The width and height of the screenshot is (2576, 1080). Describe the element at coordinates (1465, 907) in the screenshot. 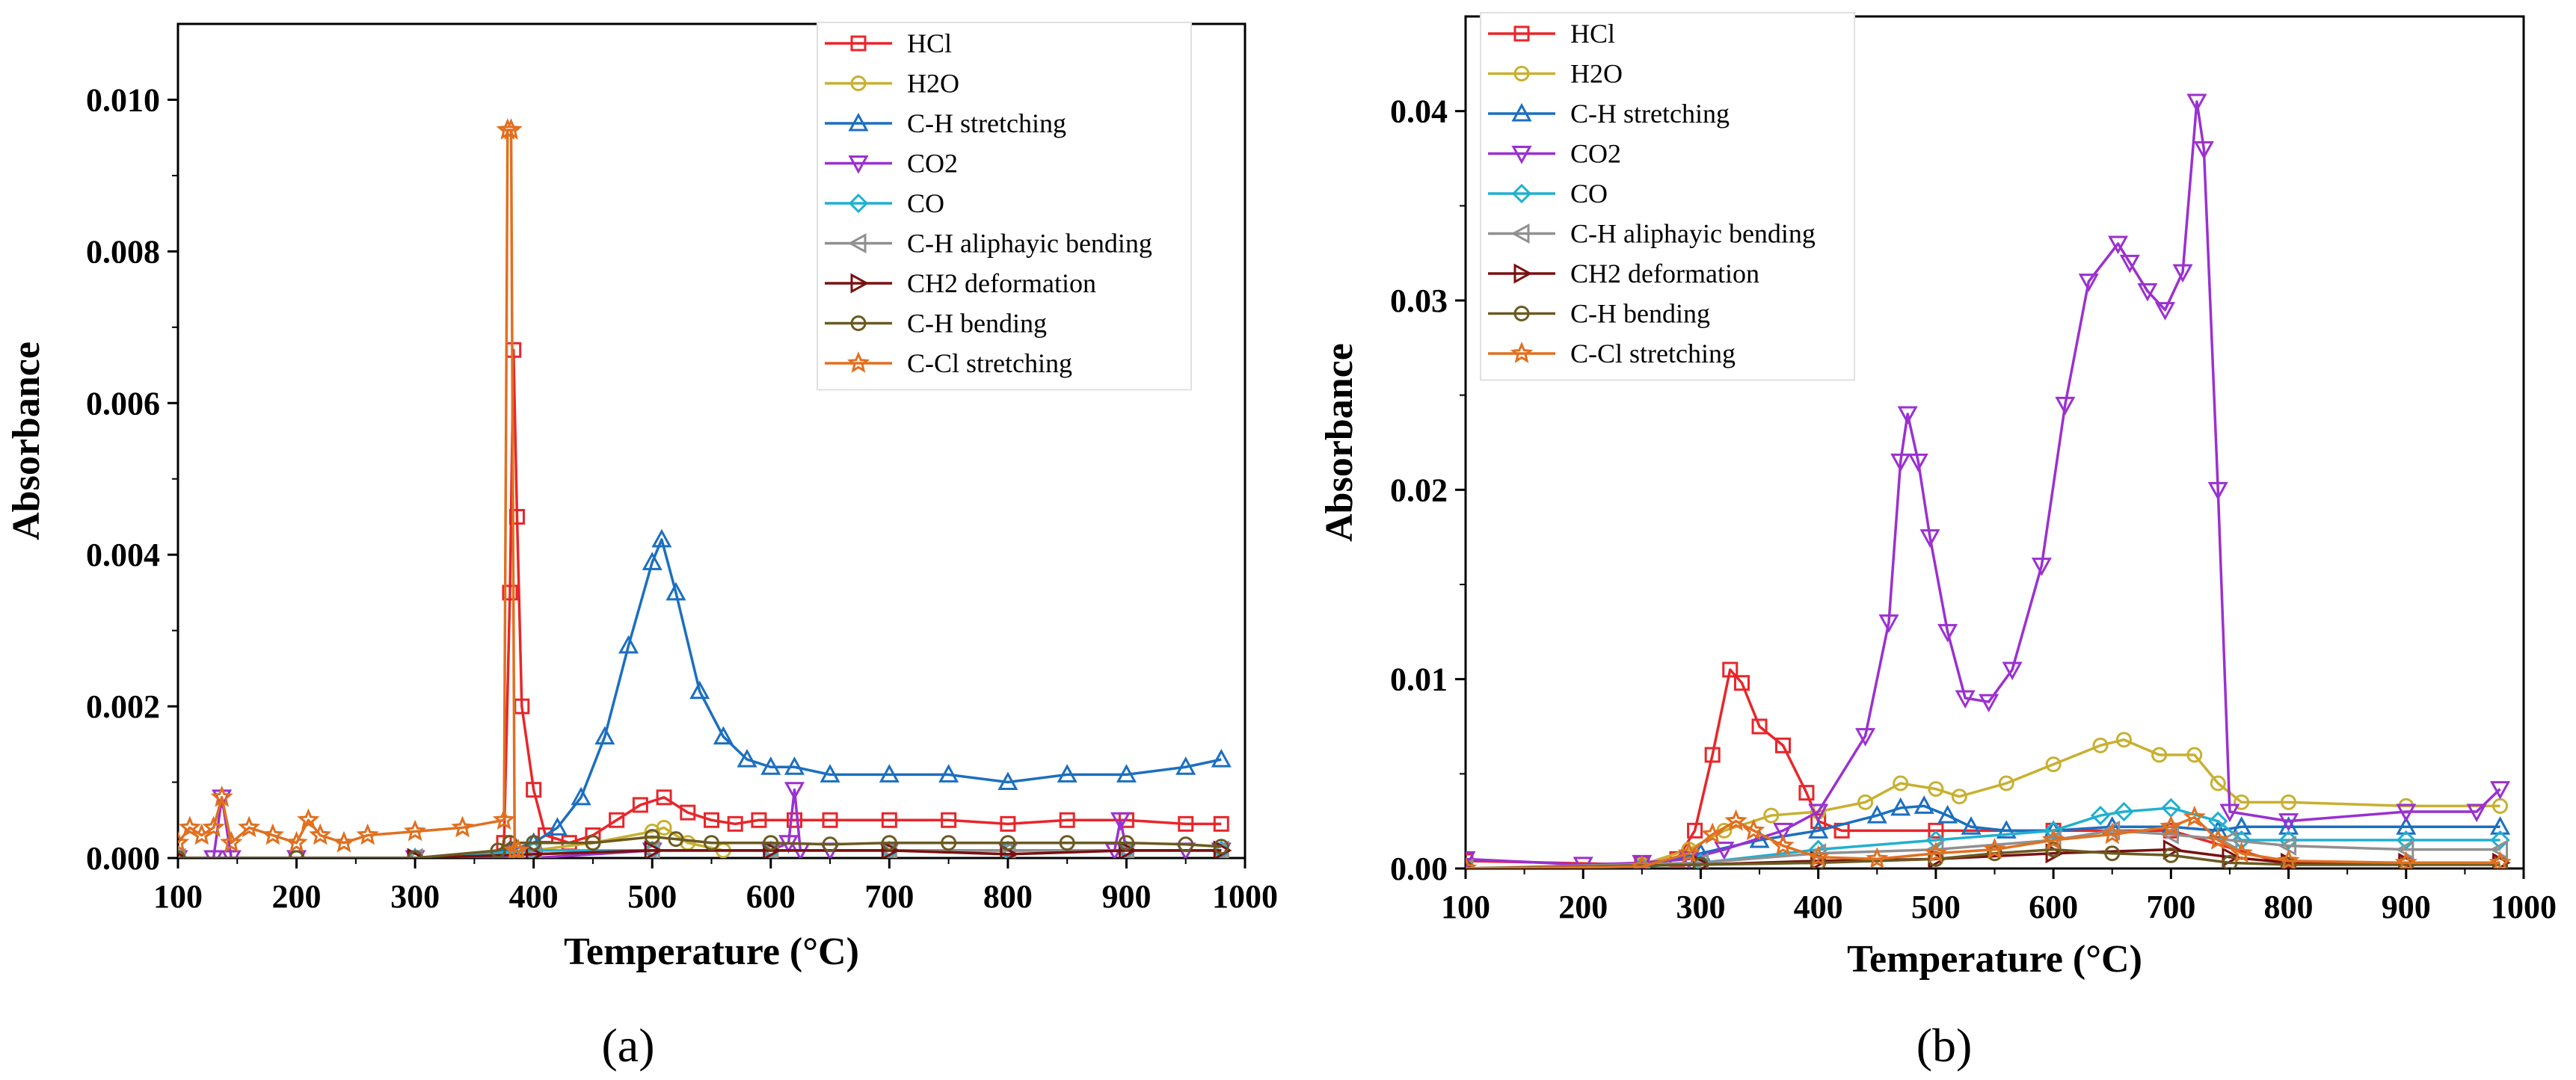

I see `panel-b-x-tick-label: 100` at that location.